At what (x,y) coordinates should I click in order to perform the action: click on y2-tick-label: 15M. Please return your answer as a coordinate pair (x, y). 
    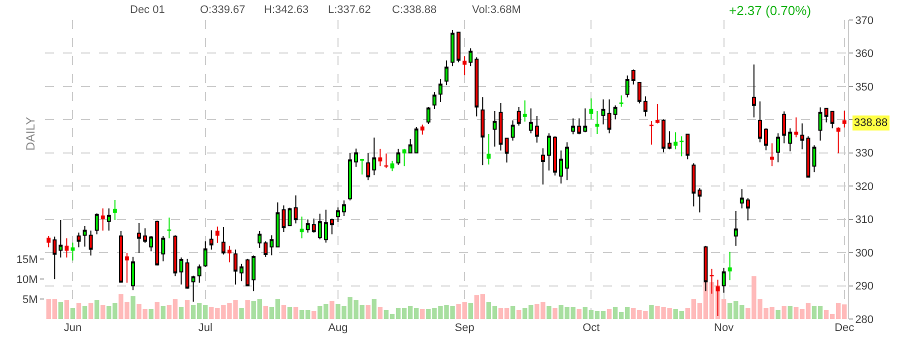
    Looking at the image, I should click on (27, 260).